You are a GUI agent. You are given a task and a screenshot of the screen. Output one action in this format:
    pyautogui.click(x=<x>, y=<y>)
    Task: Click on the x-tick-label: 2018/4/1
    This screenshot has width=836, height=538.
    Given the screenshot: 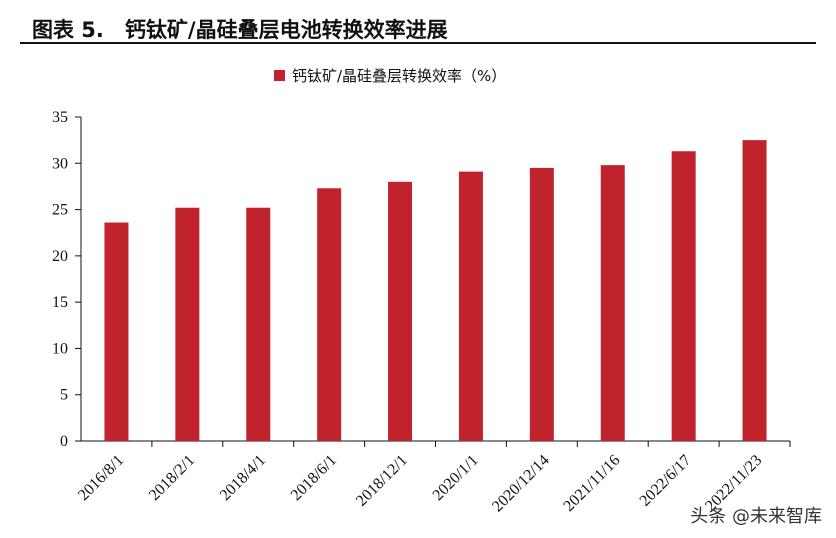 What is the action you would take?
    pyautogui.click(x=243, y=478)
    